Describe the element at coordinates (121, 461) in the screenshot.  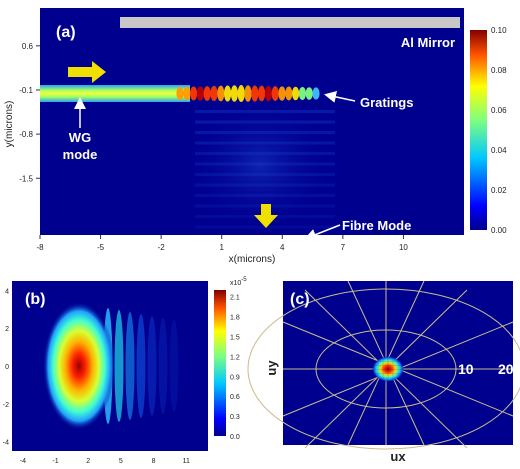
I see `b-x-tick-label: 5` at that location.